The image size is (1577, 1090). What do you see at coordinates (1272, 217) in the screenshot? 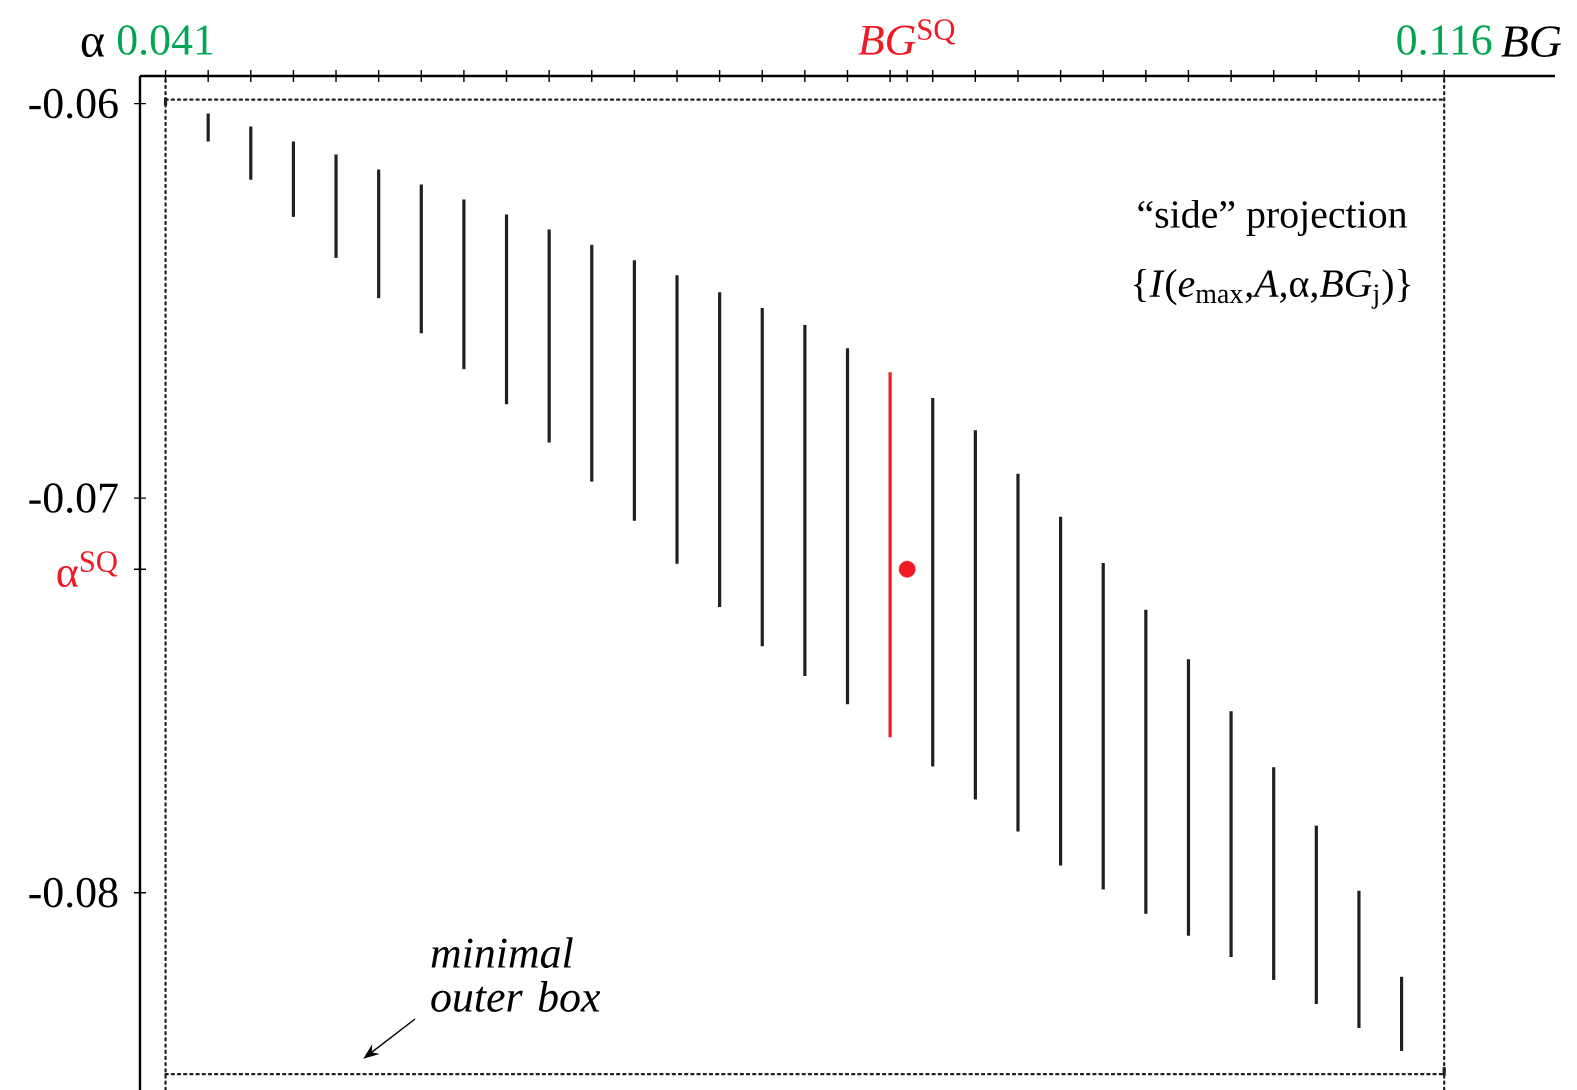
I see `annotation: “side” projection` at bounding box center [1272, 217].